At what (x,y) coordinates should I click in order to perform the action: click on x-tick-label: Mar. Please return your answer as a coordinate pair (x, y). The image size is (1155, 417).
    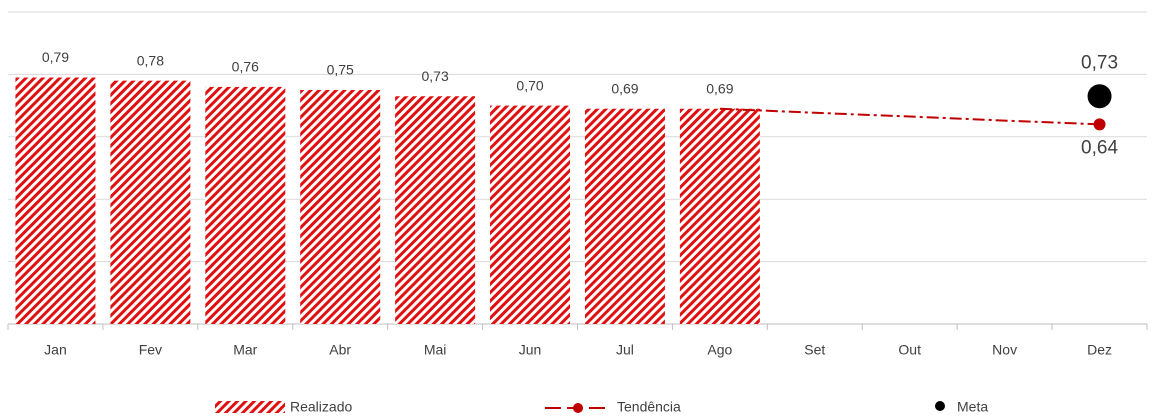
    Looking at the image, I should click on (245, 350).